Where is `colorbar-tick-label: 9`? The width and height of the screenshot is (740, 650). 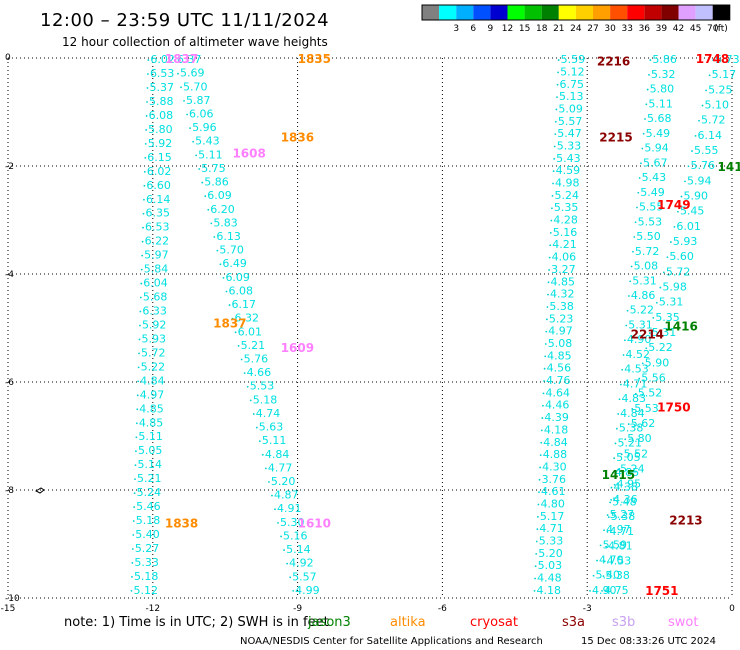 colorbar-tick-label: 9 is located at coordinates (491, 29).